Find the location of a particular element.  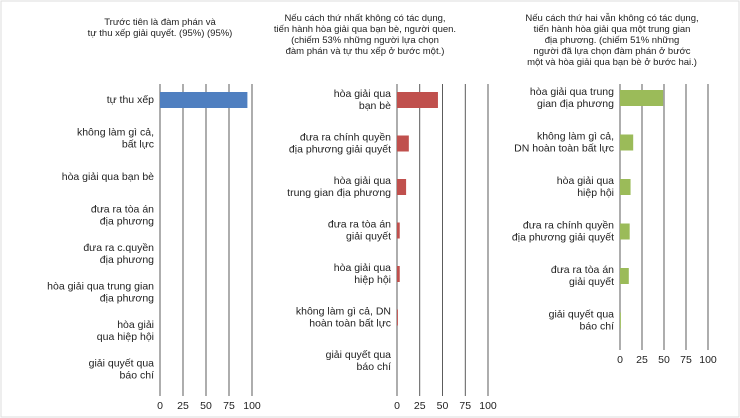

y-tick-label: tự thu xếp is located at coordinates (130, 100).